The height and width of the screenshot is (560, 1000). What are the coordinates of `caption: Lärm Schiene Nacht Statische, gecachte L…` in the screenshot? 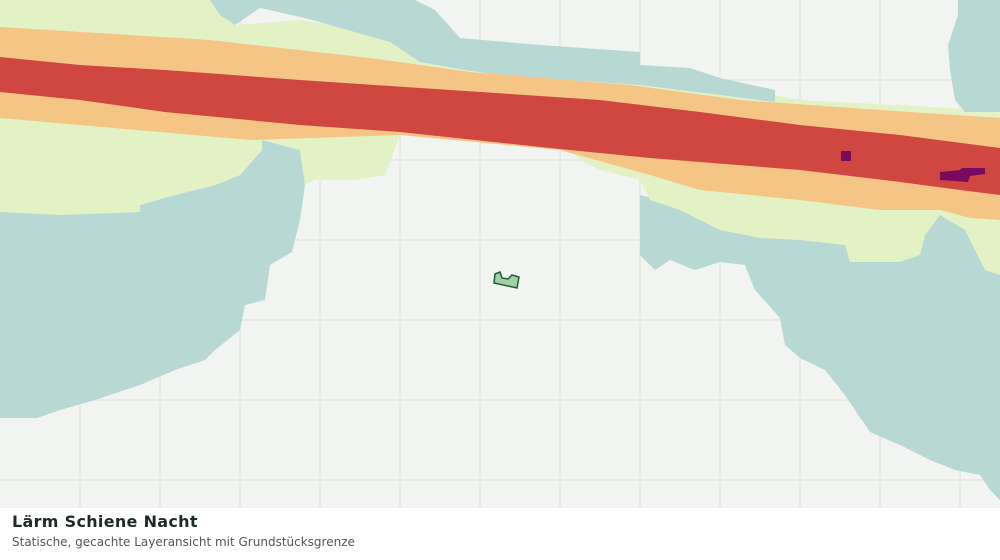 It's located at (500, 530).